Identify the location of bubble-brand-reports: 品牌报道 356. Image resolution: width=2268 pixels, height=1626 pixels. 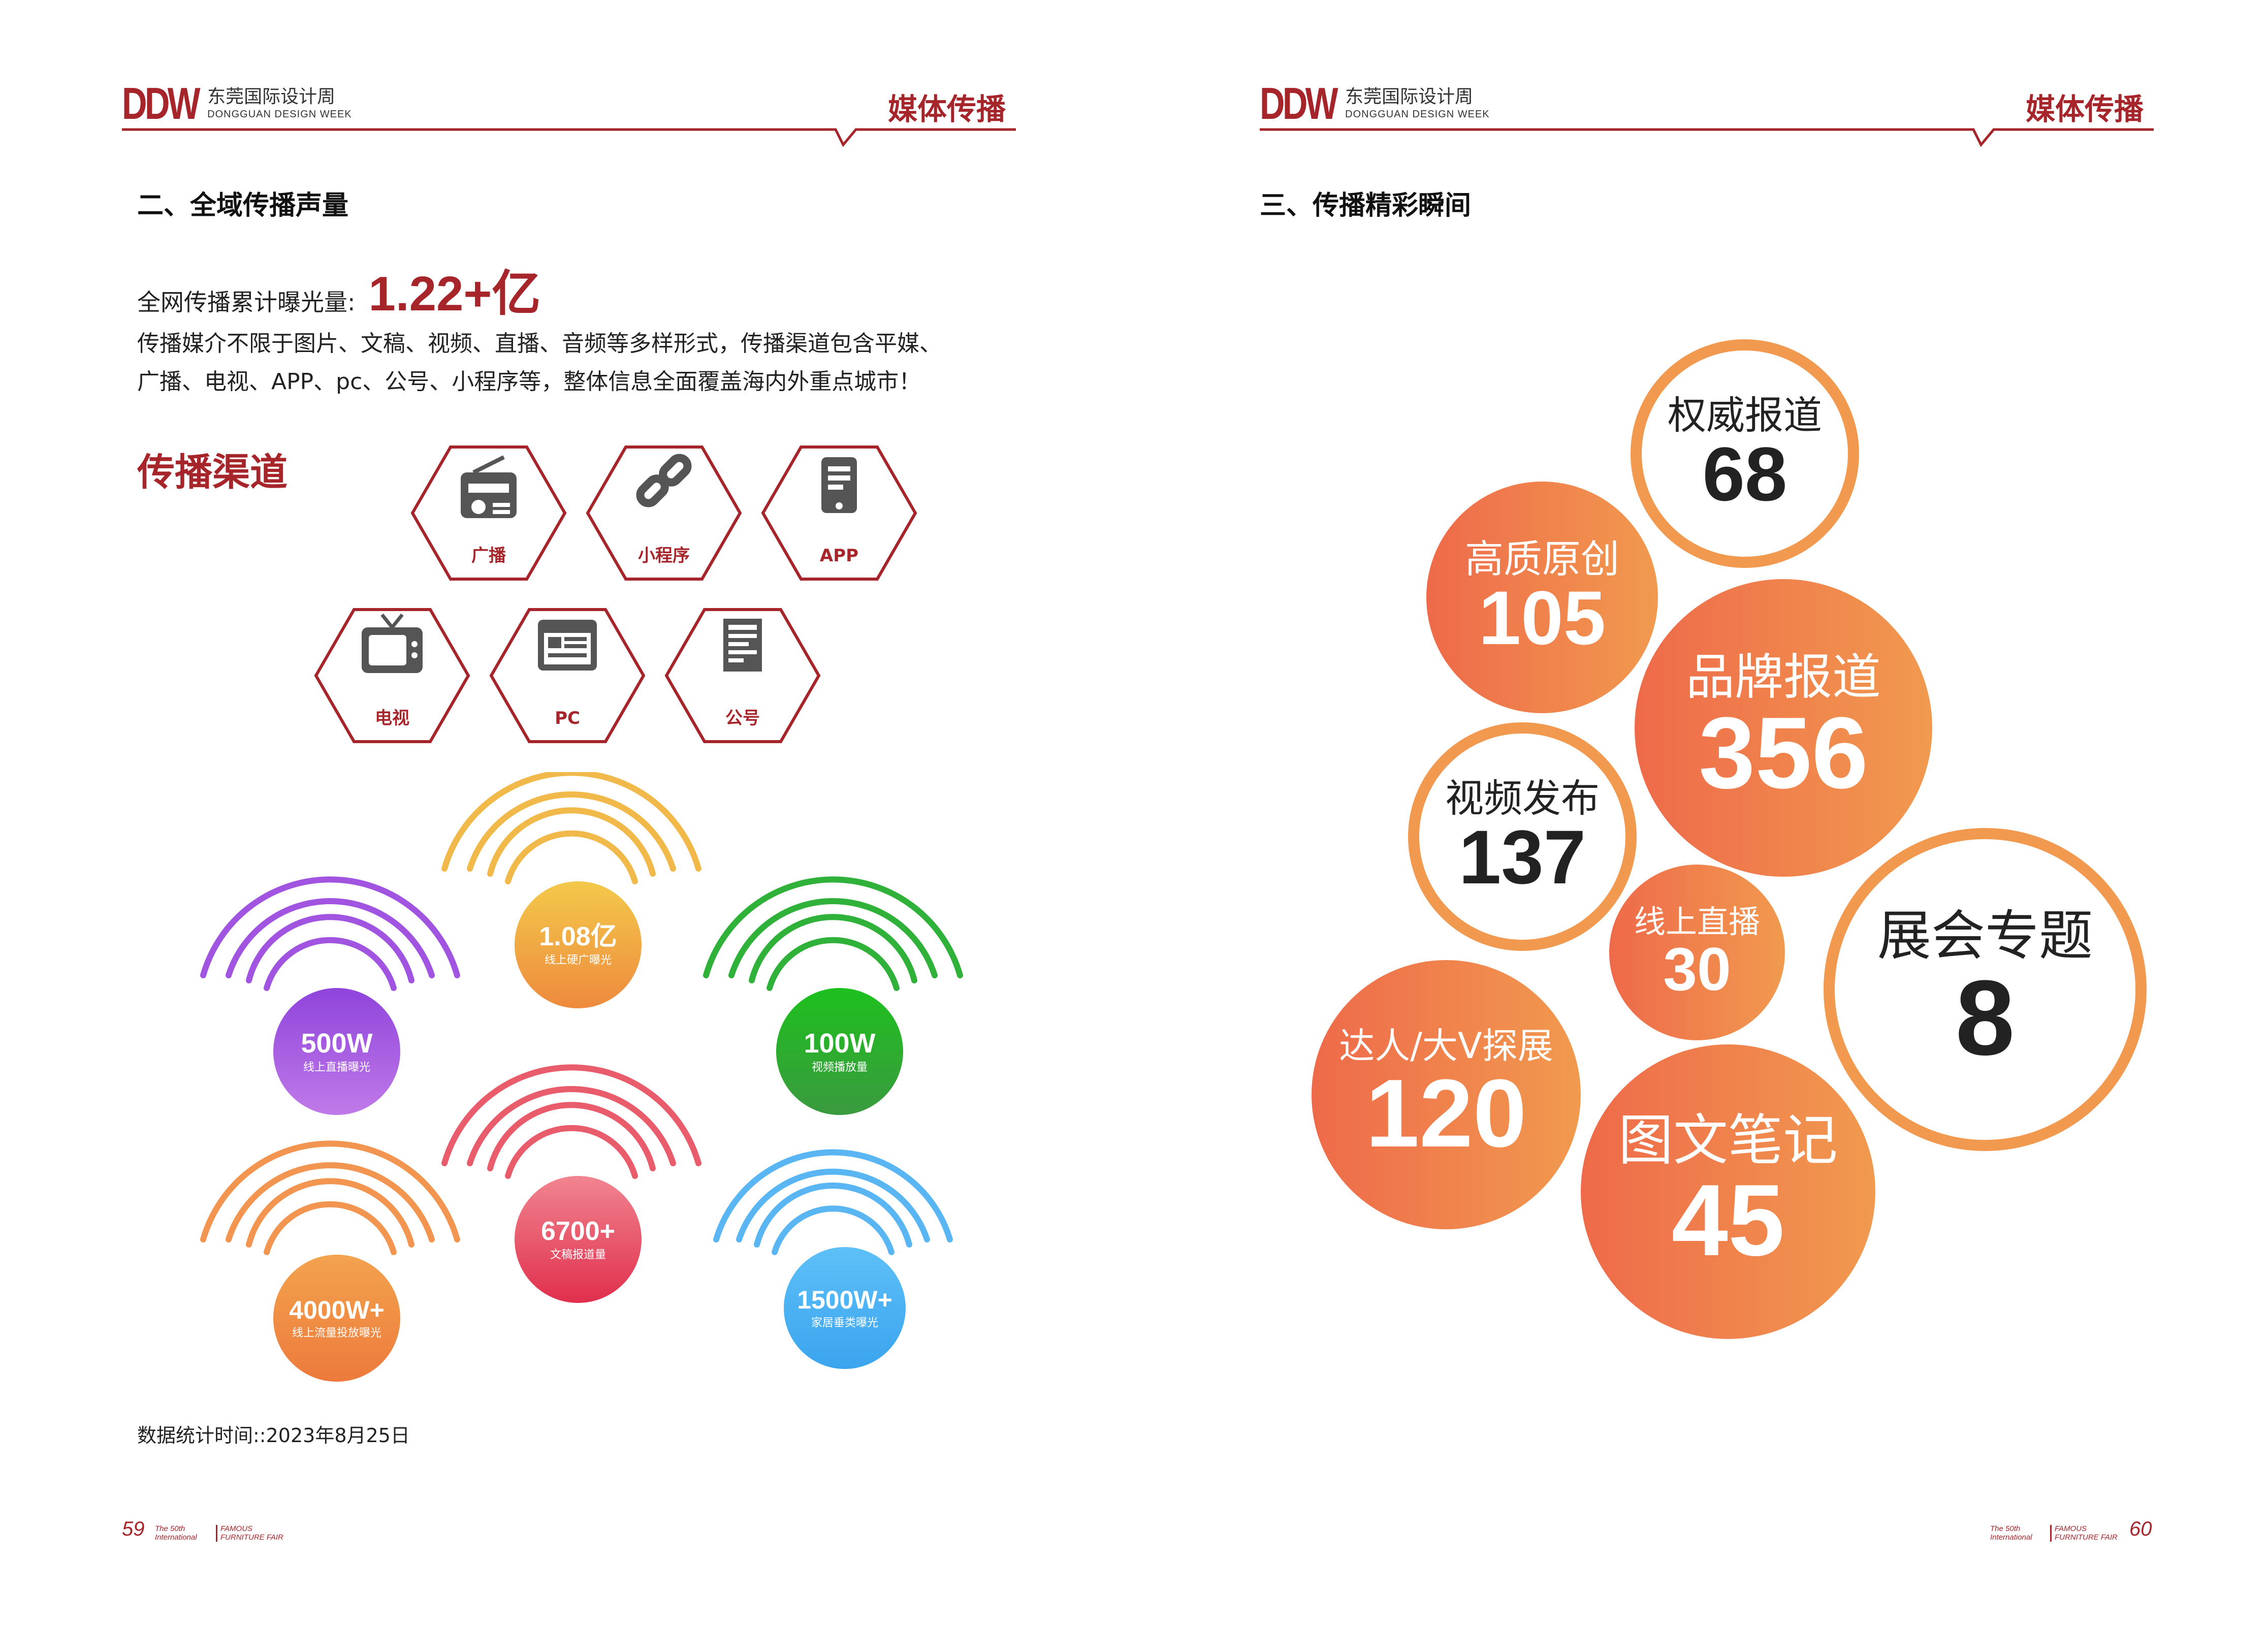
(1783, 728).